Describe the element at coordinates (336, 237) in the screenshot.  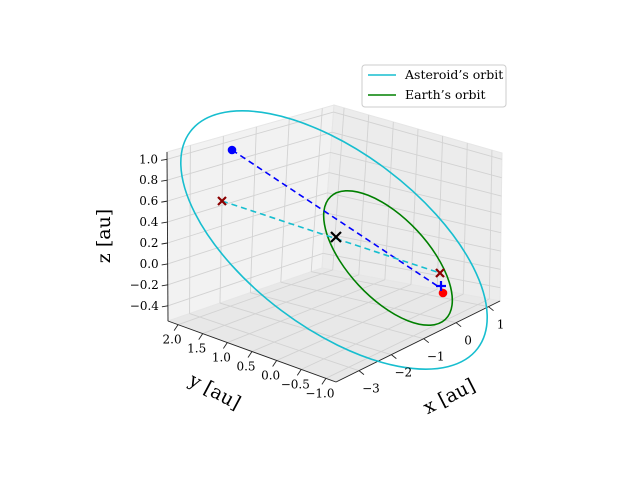
I see `center-x-marker` at that location.